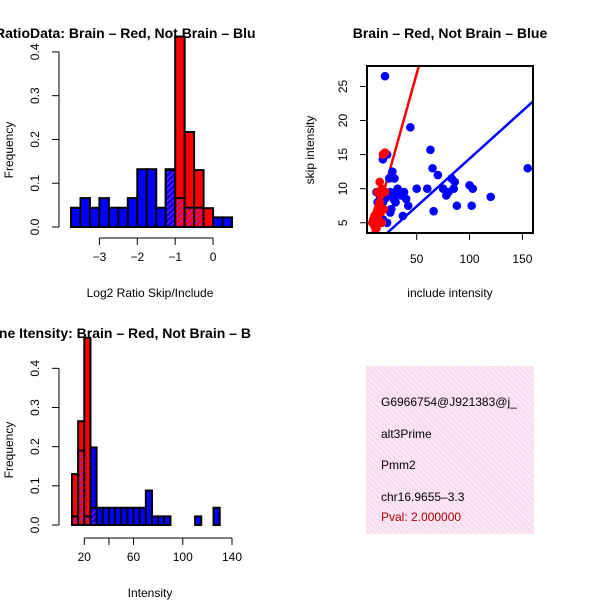  I want to click on intensity-hist-x-tick-label-1: 60, so click(134, 557).